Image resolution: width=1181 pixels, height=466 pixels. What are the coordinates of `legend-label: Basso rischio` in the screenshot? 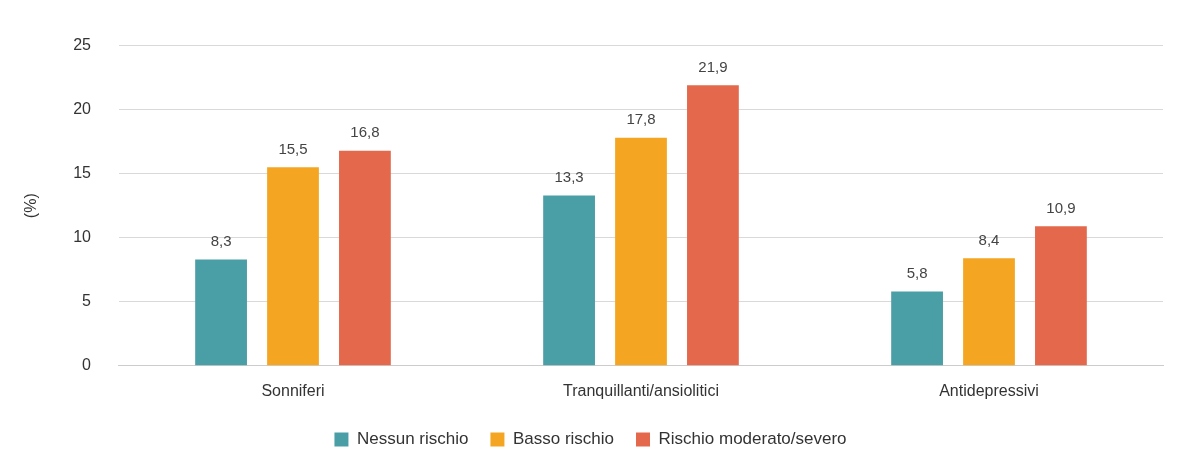 It's located at (563, 439).